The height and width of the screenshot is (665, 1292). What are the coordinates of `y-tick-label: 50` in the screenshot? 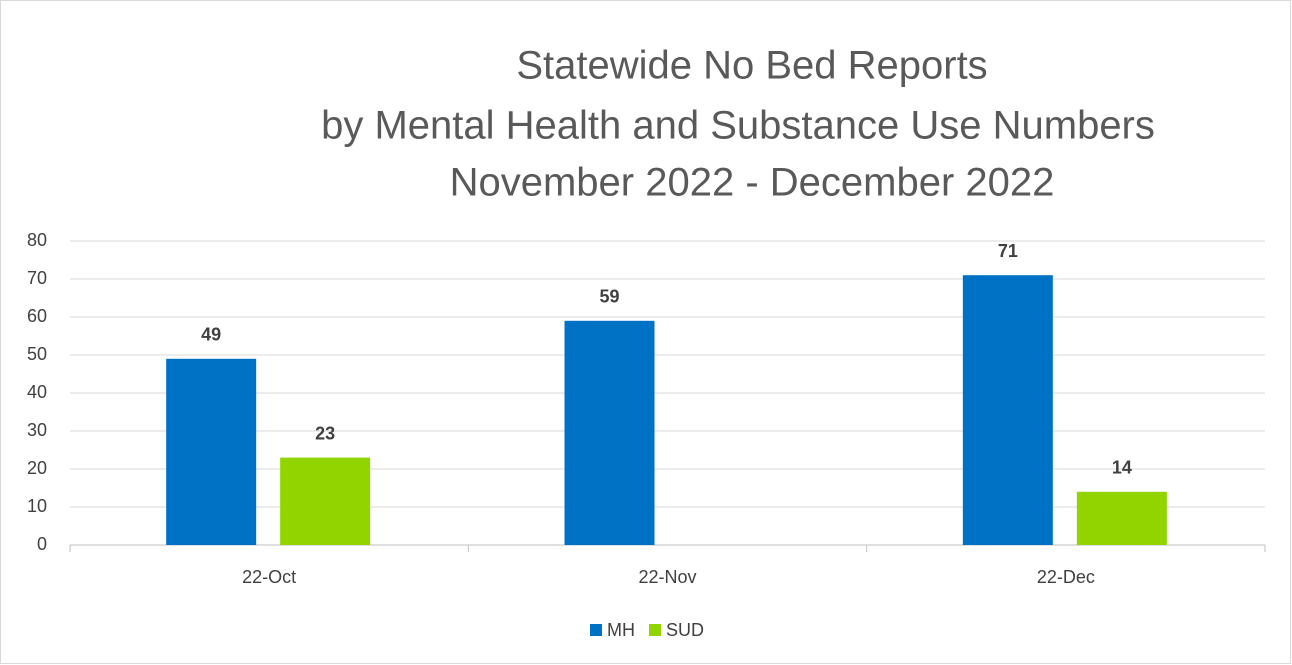 It's located at (37, 354).